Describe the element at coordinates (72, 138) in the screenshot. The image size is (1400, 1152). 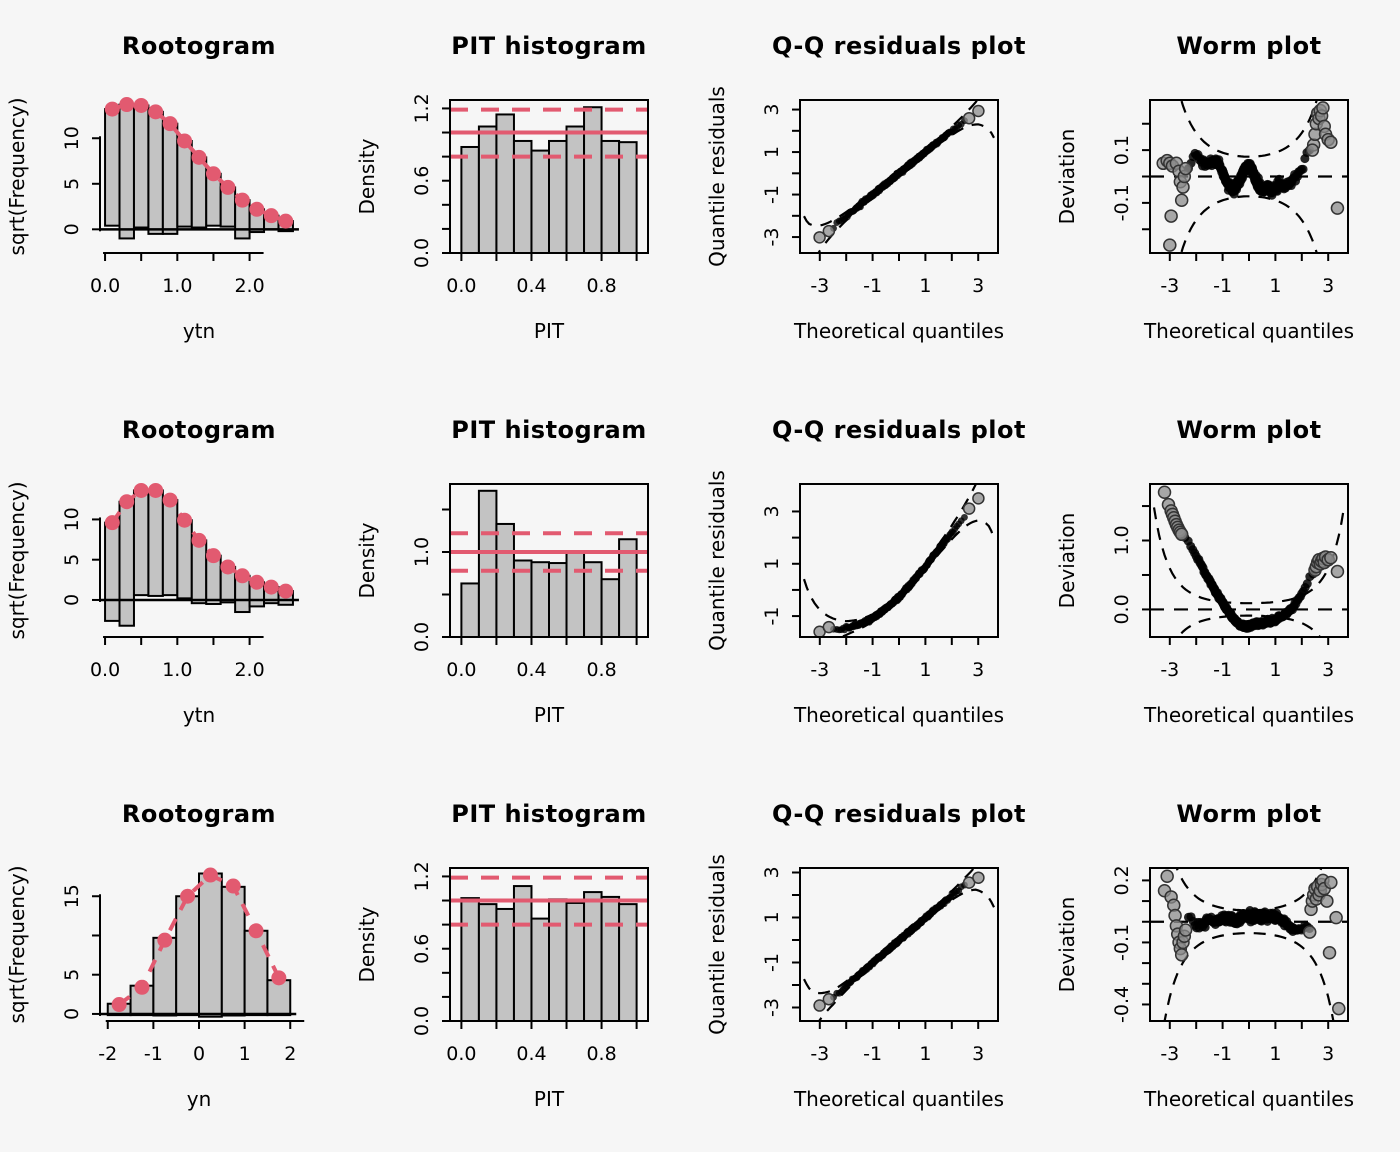
I see `svg-text: 10` at that location.